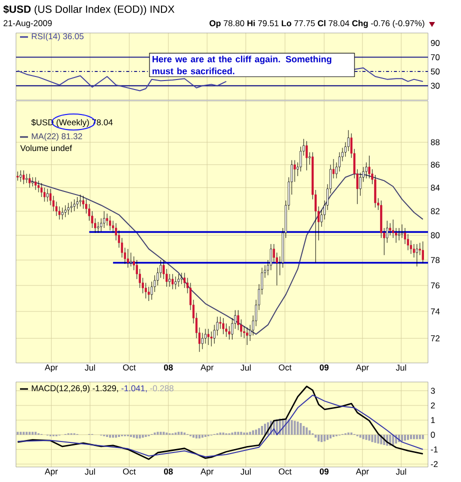 This screenshot has height=482, width=461. I want to click on y-tick-label: 1, so click(433, 420).